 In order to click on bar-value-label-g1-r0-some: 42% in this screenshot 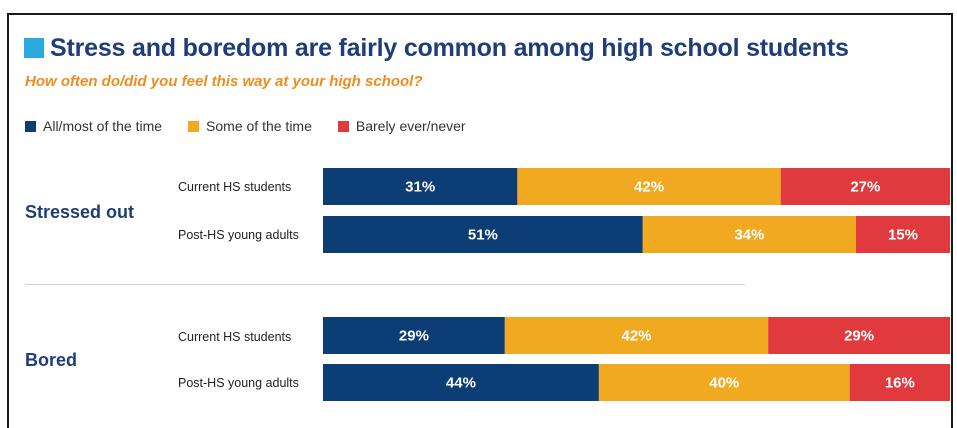, I will do `click(636, 336)`.